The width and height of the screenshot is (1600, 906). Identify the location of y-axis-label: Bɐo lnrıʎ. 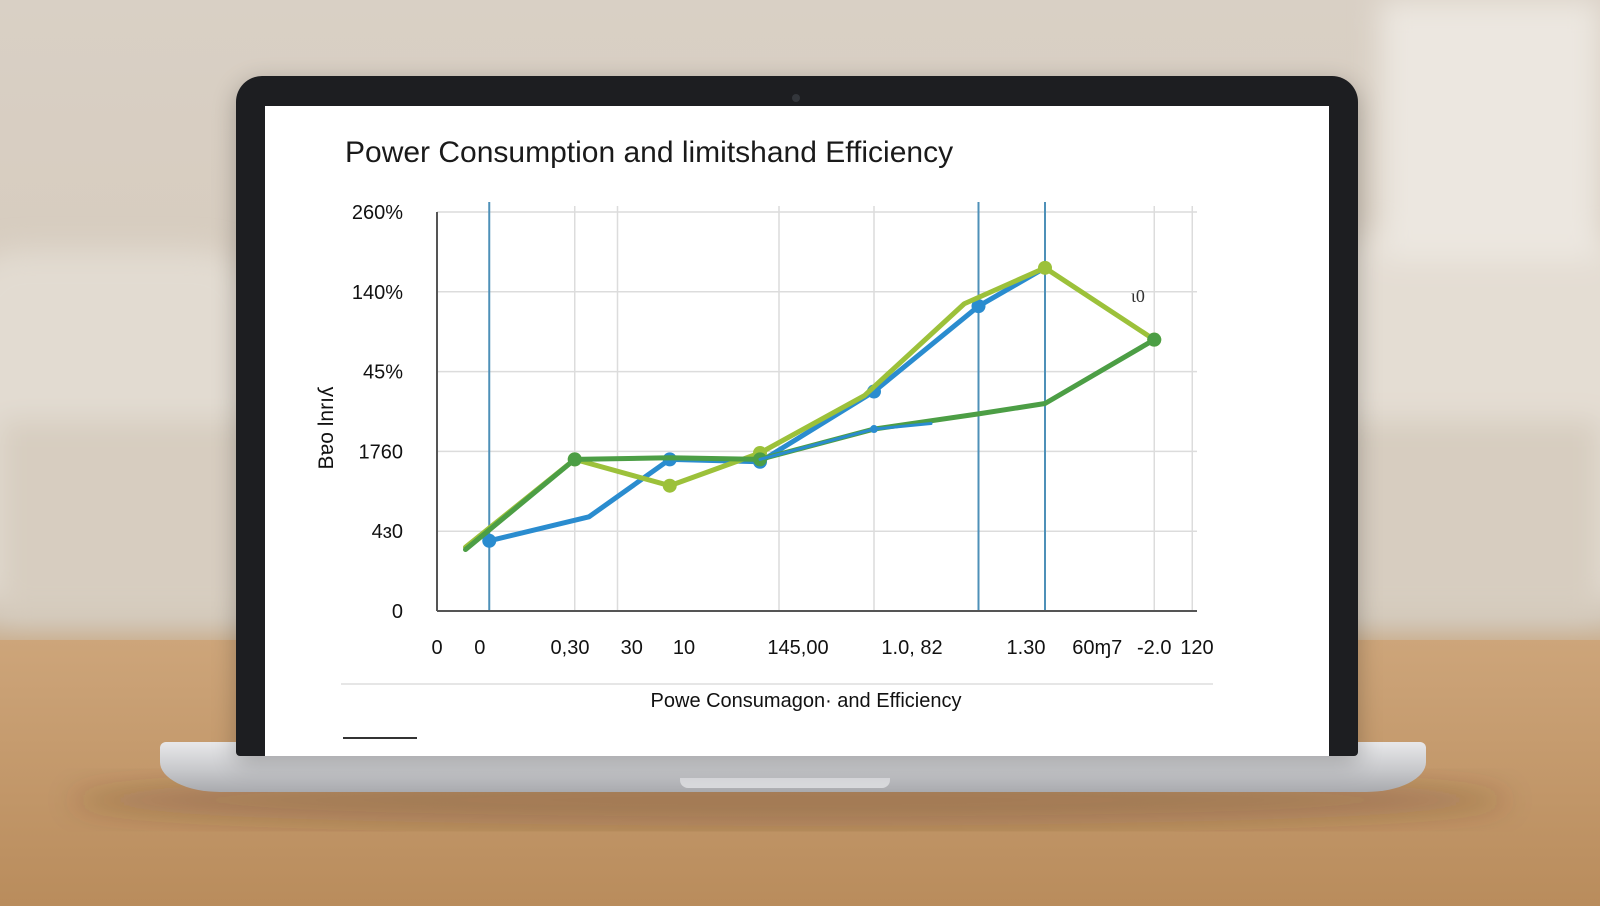
(326, 427).